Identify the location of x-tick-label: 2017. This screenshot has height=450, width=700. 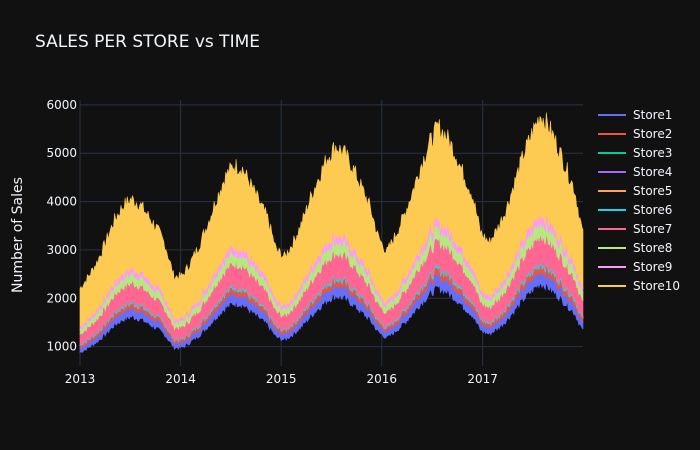
(482, 379).